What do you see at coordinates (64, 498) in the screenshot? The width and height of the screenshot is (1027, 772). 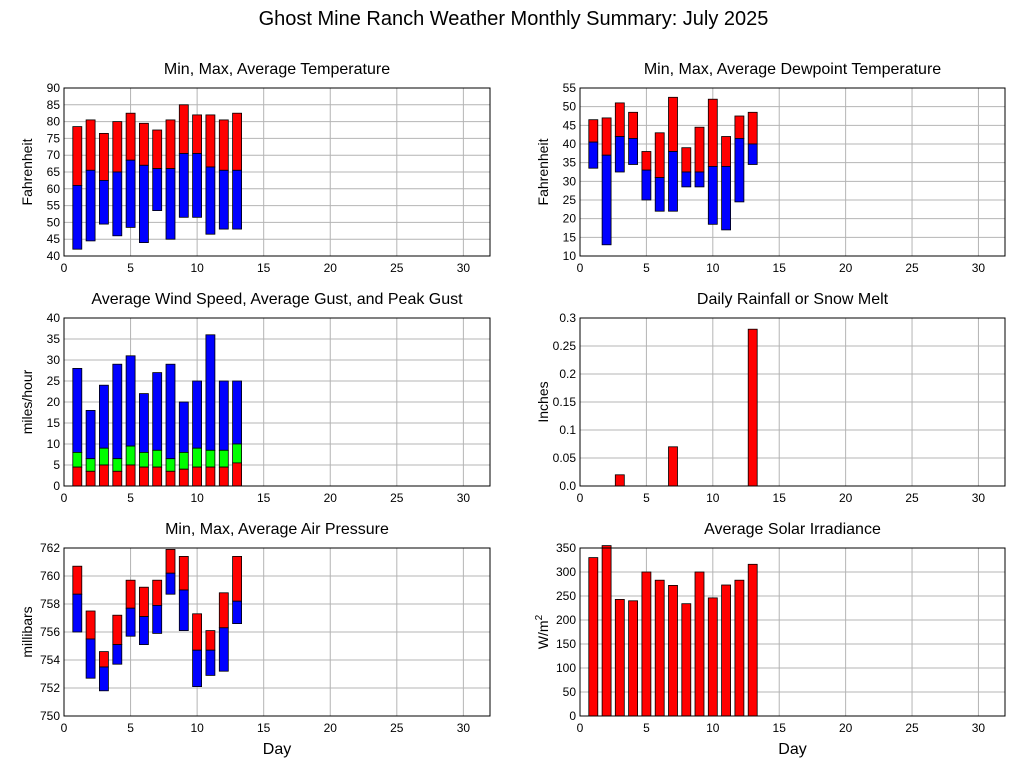 I see `x-tick-label: 0` at bounding box center [64, 498].